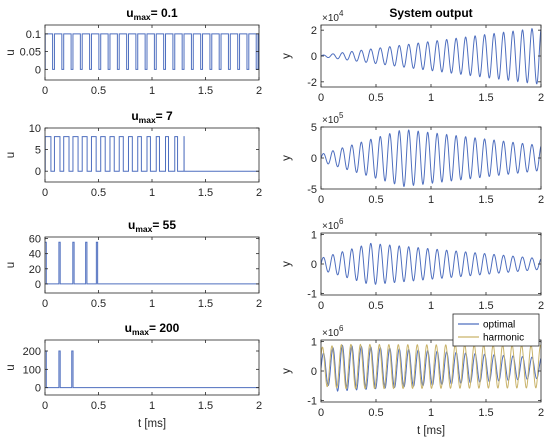  What do you see at coordinates (32, 370) in the screenshot?
I see `y-tick-label: 100` at bounding box center [32, 370].